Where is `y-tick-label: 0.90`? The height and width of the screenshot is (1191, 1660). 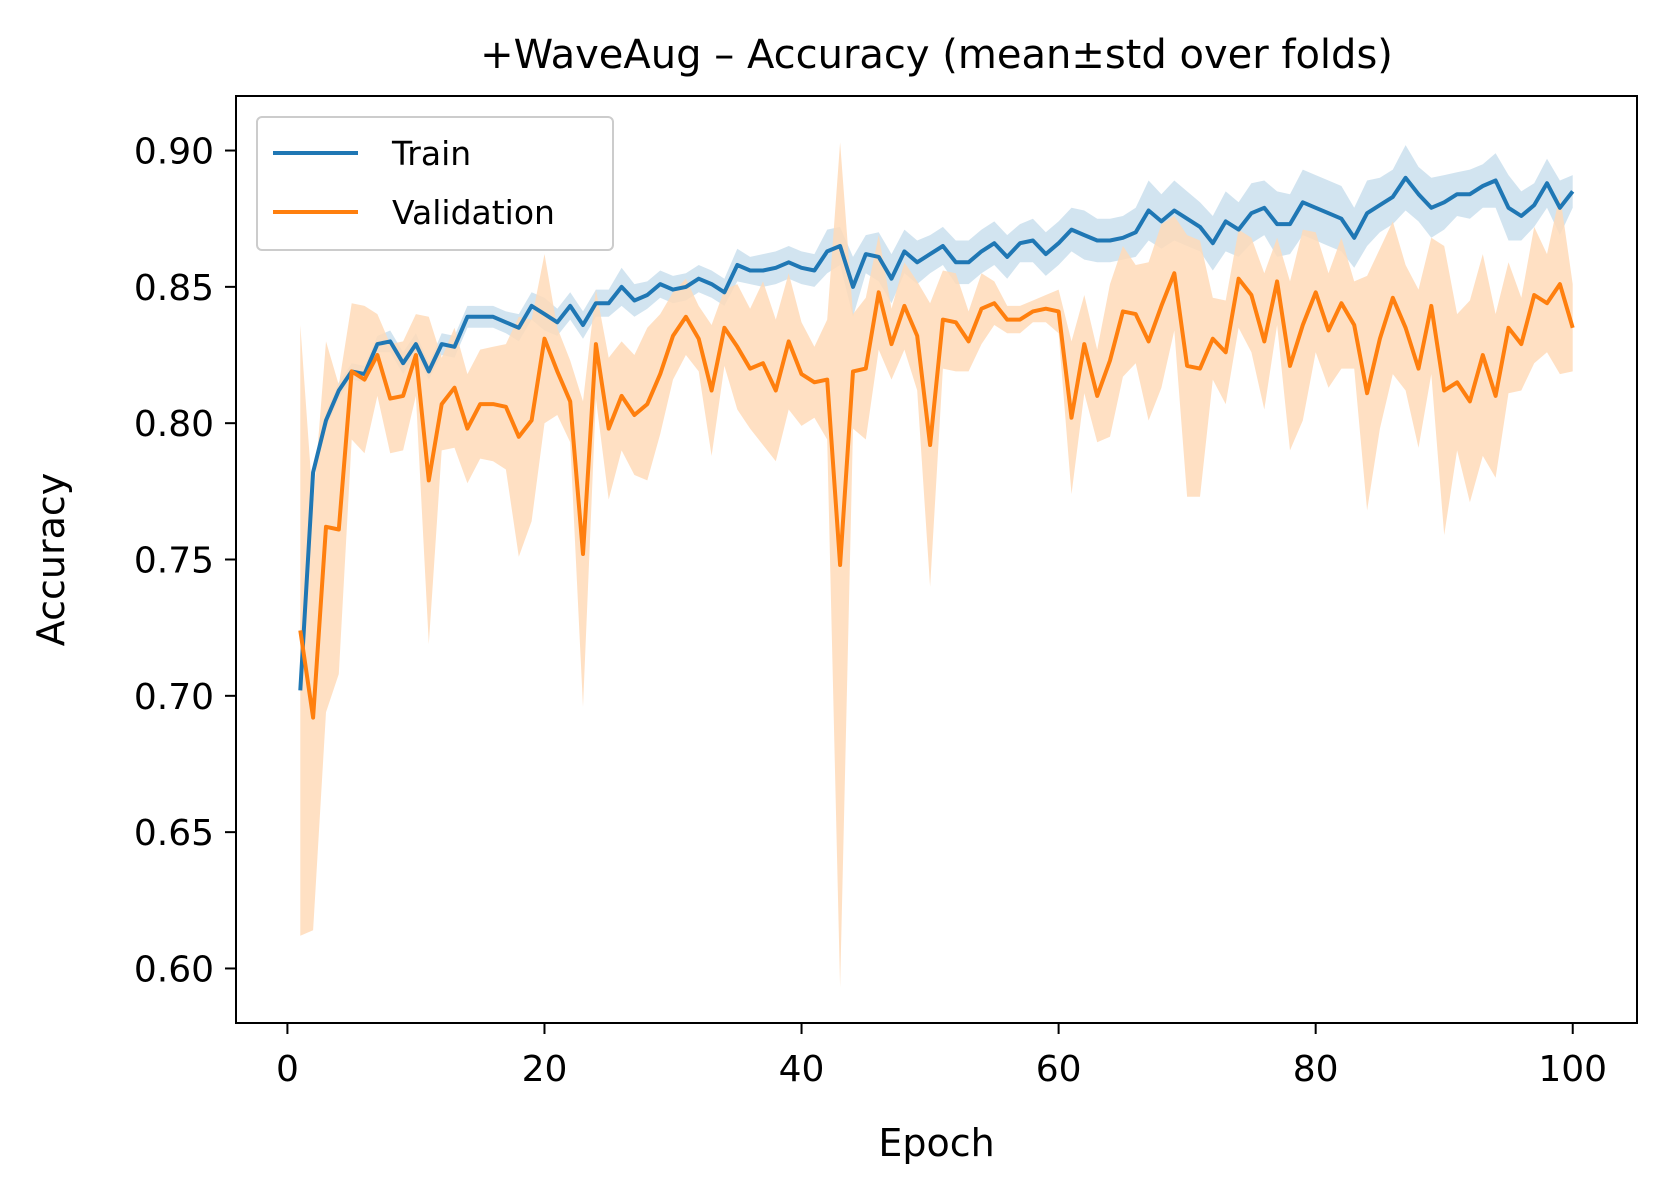
y-tick-label: 0.90 is located at coordinates (174, 152).